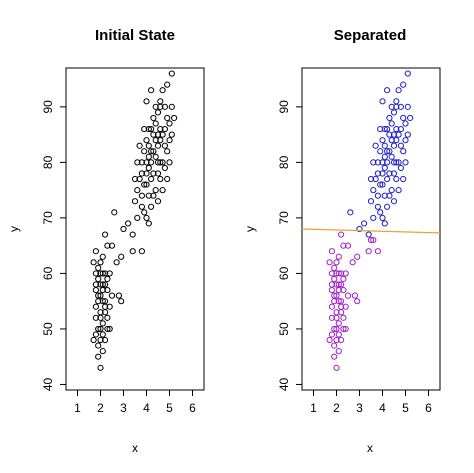 Image resolution: width=474 pixels, height=473 pixels. What do you see at coordinates (169, 408) in the screenshot?
I see `x-tick-label: 5` at bounding box center [169, 408].